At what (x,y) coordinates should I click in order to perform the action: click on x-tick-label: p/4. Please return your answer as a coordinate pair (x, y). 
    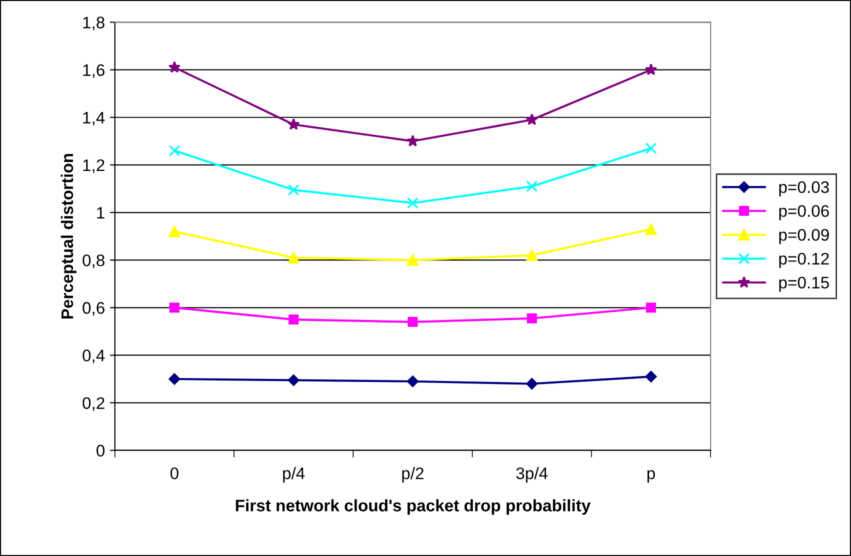
    Looking at the image, I should click on (294, 475).